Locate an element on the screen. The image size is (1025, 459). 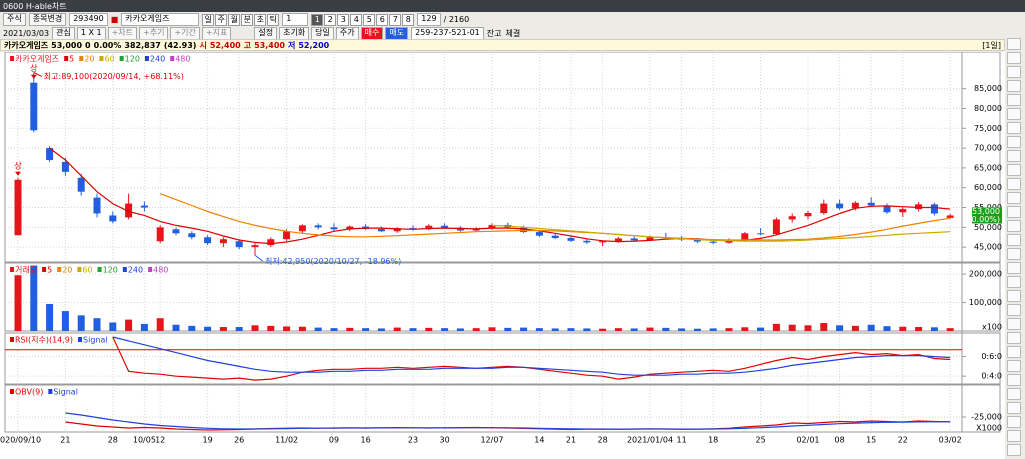
indicator-line is located at coordinates (531, 358).